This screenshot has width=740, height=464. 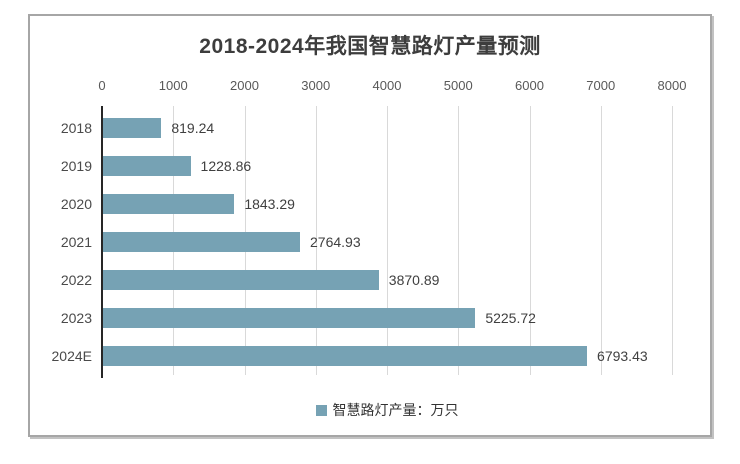 I want to click on value-label: 6793.43, so click(x=622, y=356).